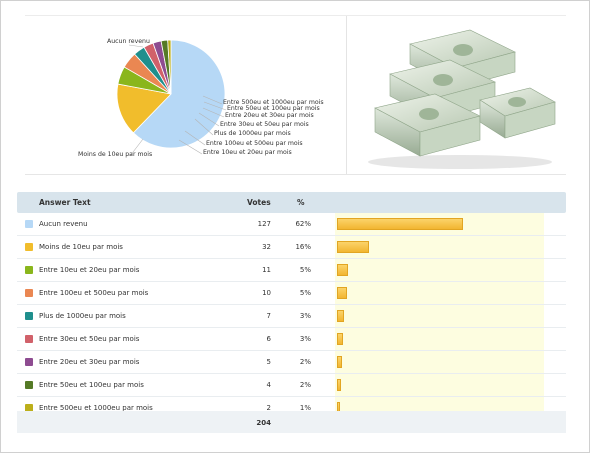 Image resolution: width=590 pixels, height=453 pixels. I want to click on pie-label: Entre 10eu et 20eu par mois, so click(247, 152).